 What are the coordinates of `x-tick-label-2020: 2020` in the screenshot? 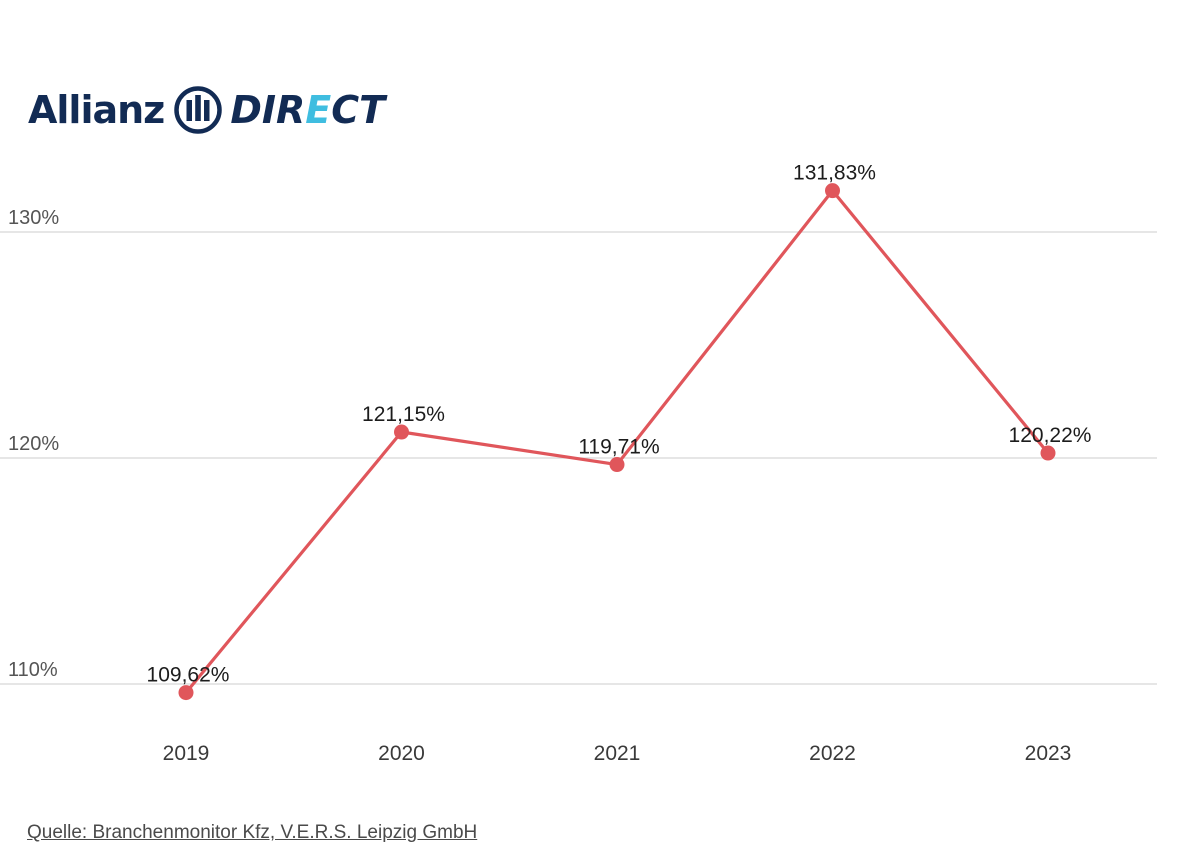 It's located at (401, 753).